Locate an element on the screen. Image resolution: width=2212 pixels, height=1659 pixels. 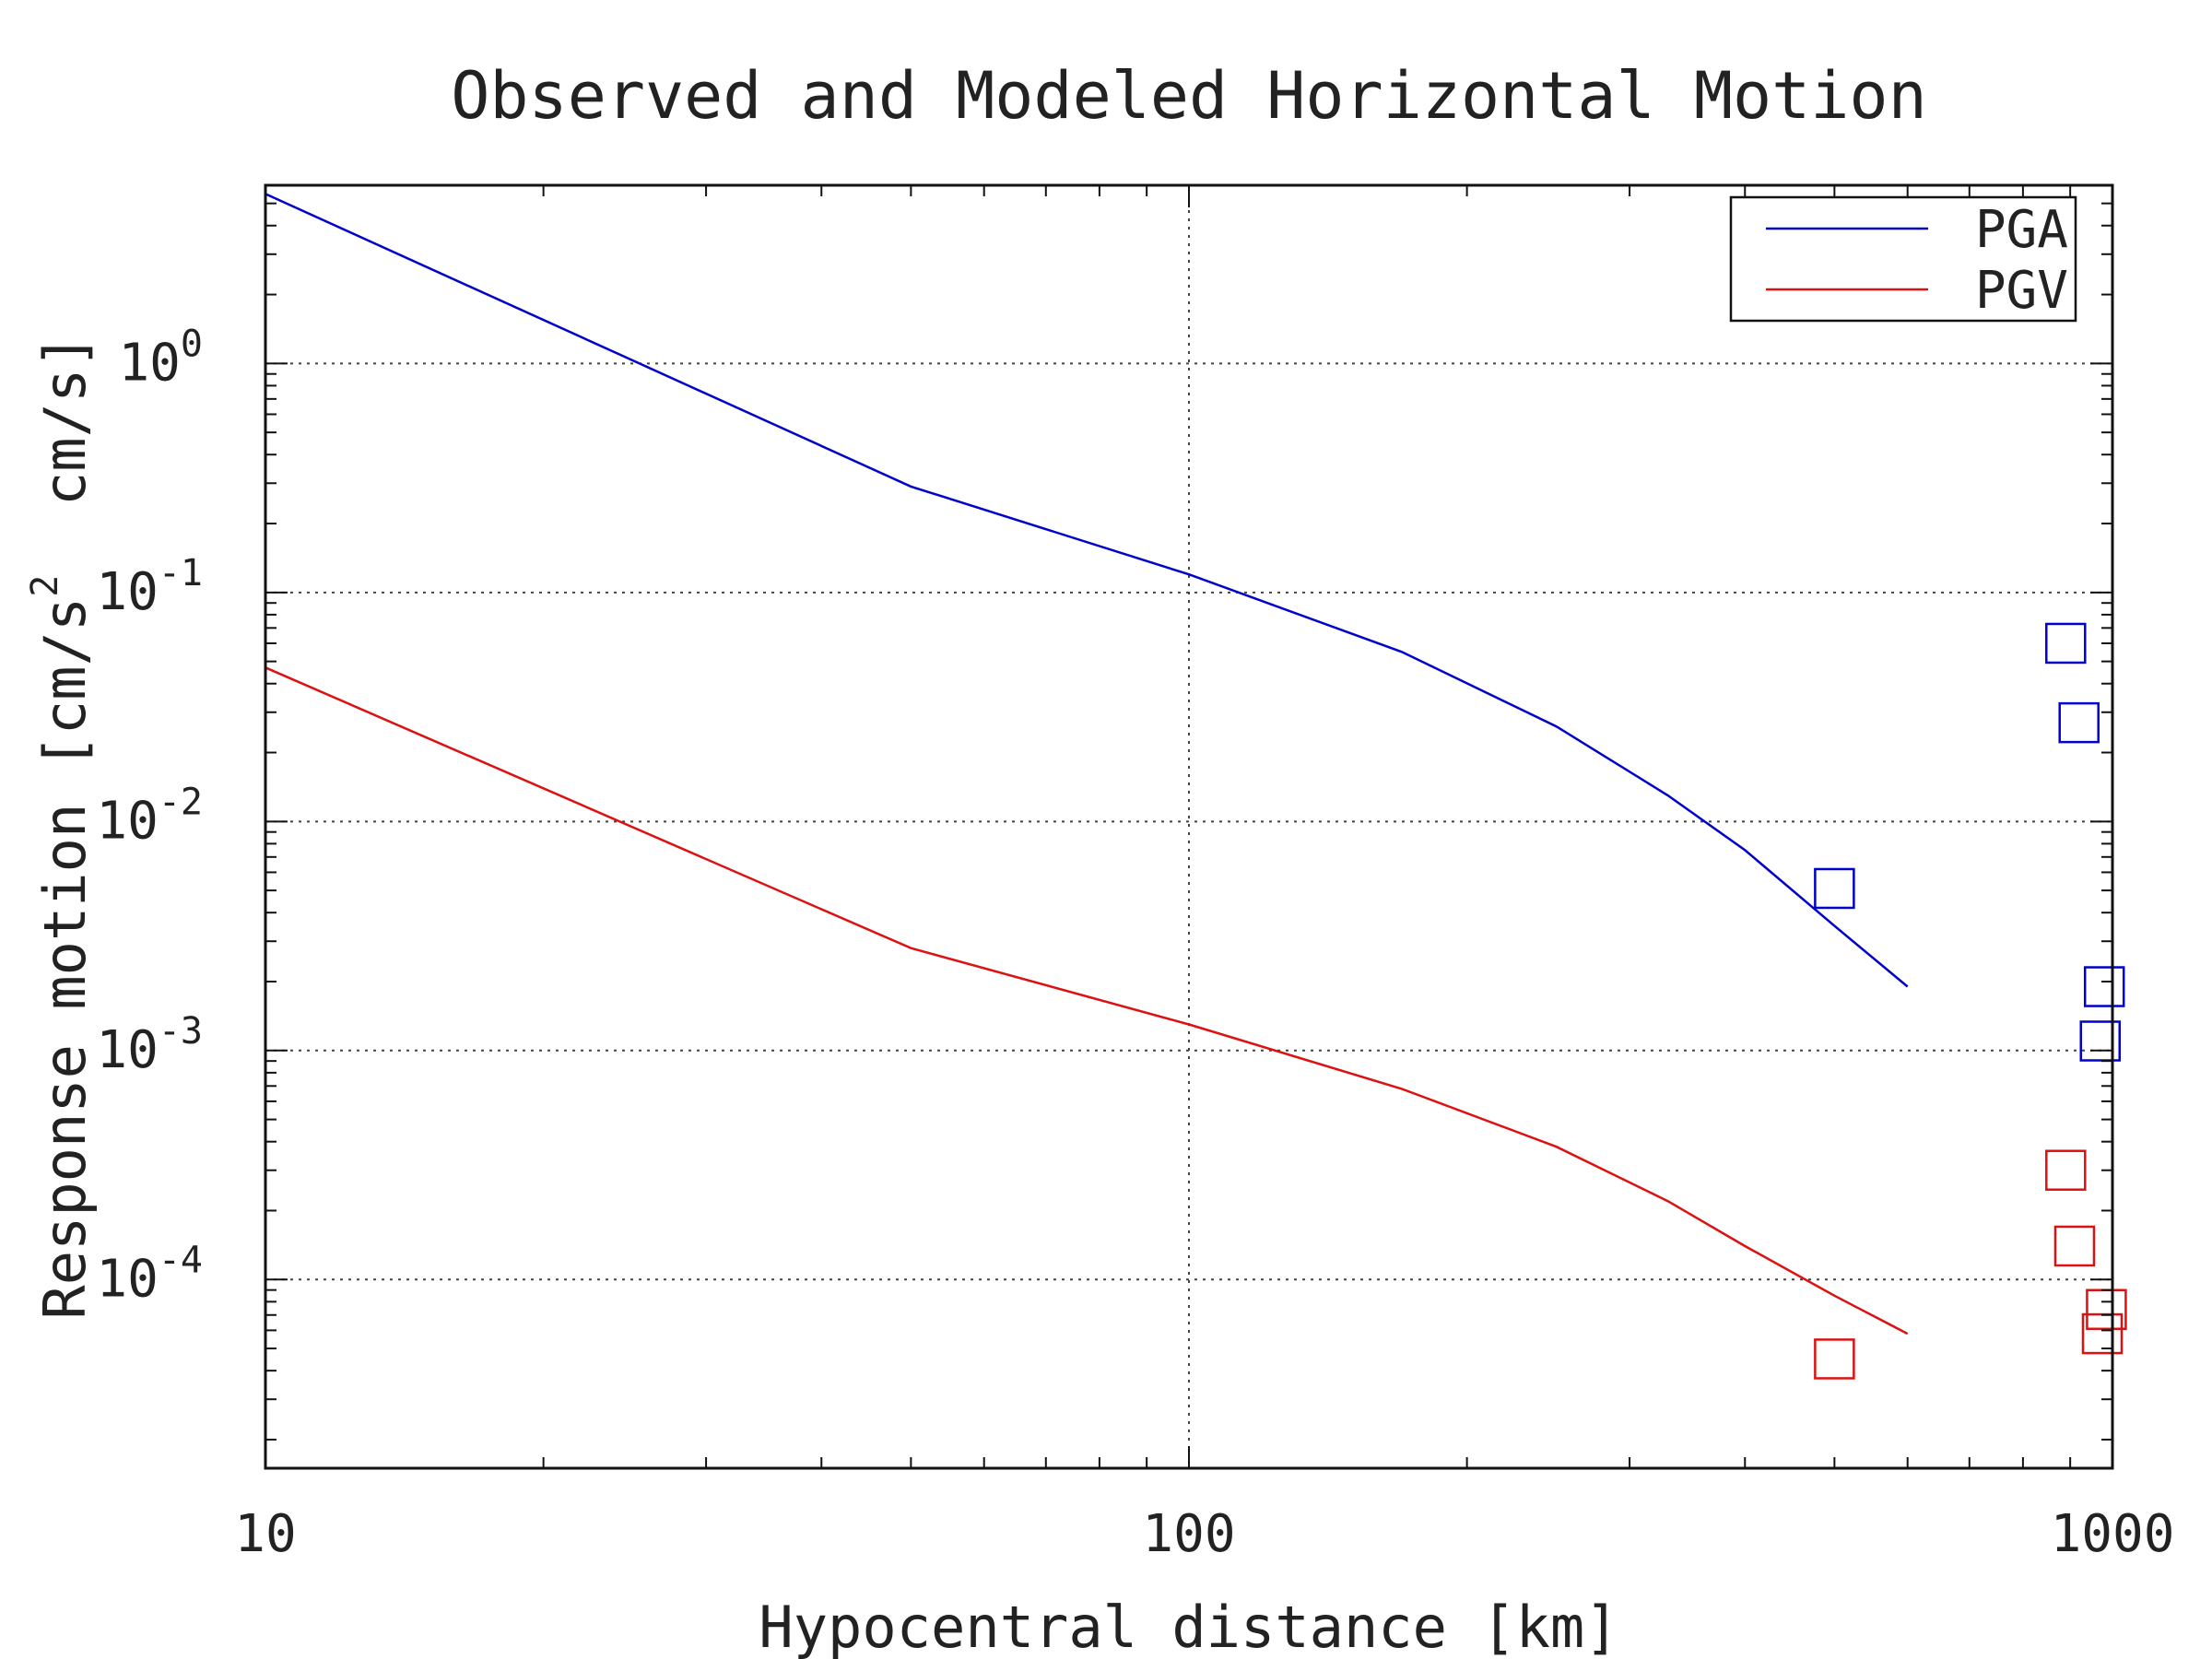
legend-label-pga: PGA is located at coordinates (2021, 230).